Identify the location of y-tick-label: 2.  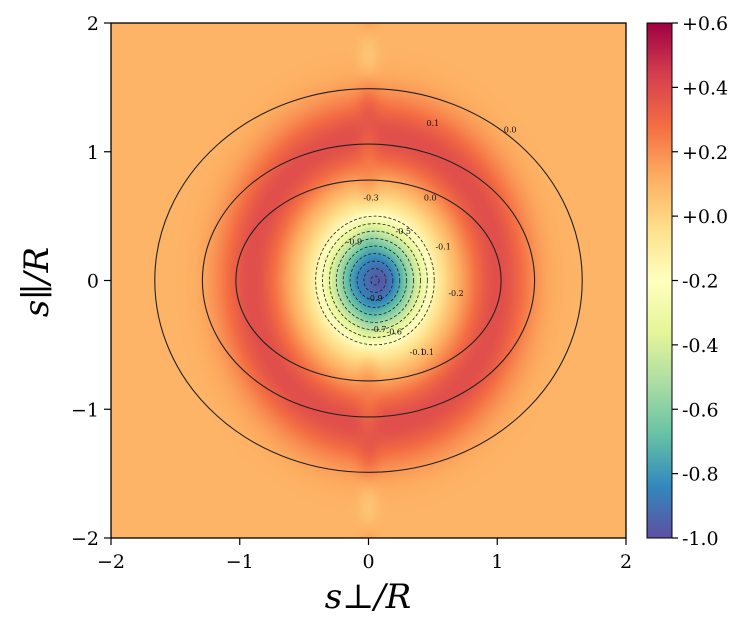
(93, 24).